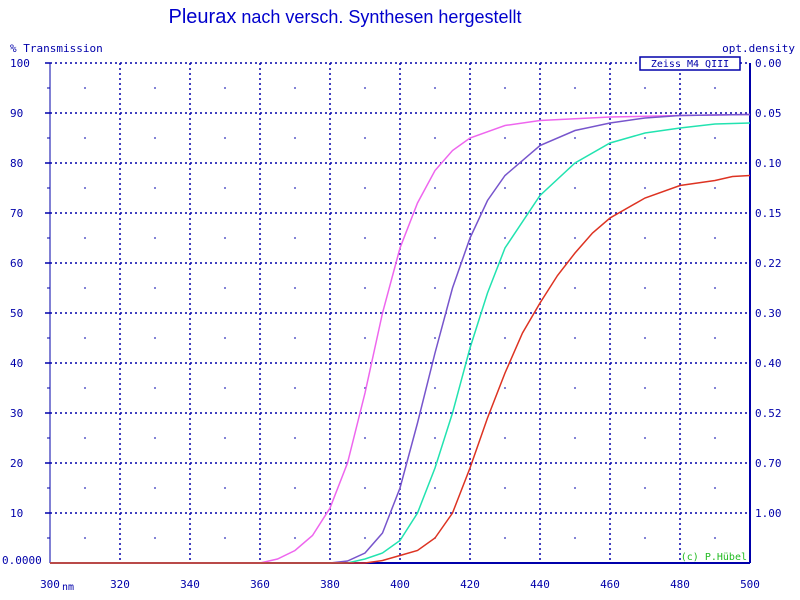 The width and height of the screenshot is (800, 600). I want to click on x-tick-label: 480, so click(680, 584).